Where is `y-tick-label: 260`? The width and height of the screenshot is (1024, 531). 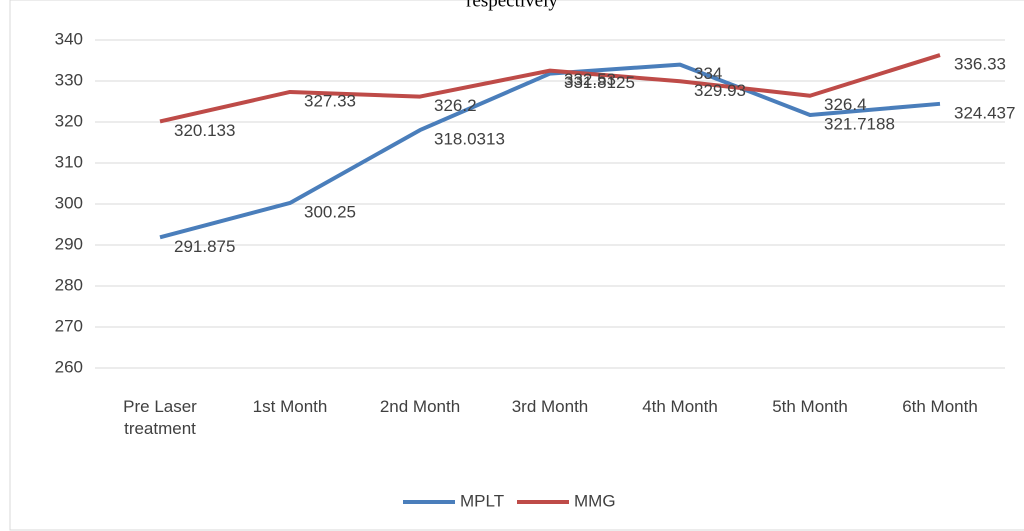
y-tick-label: 260 is located at coordinates (69, 366).